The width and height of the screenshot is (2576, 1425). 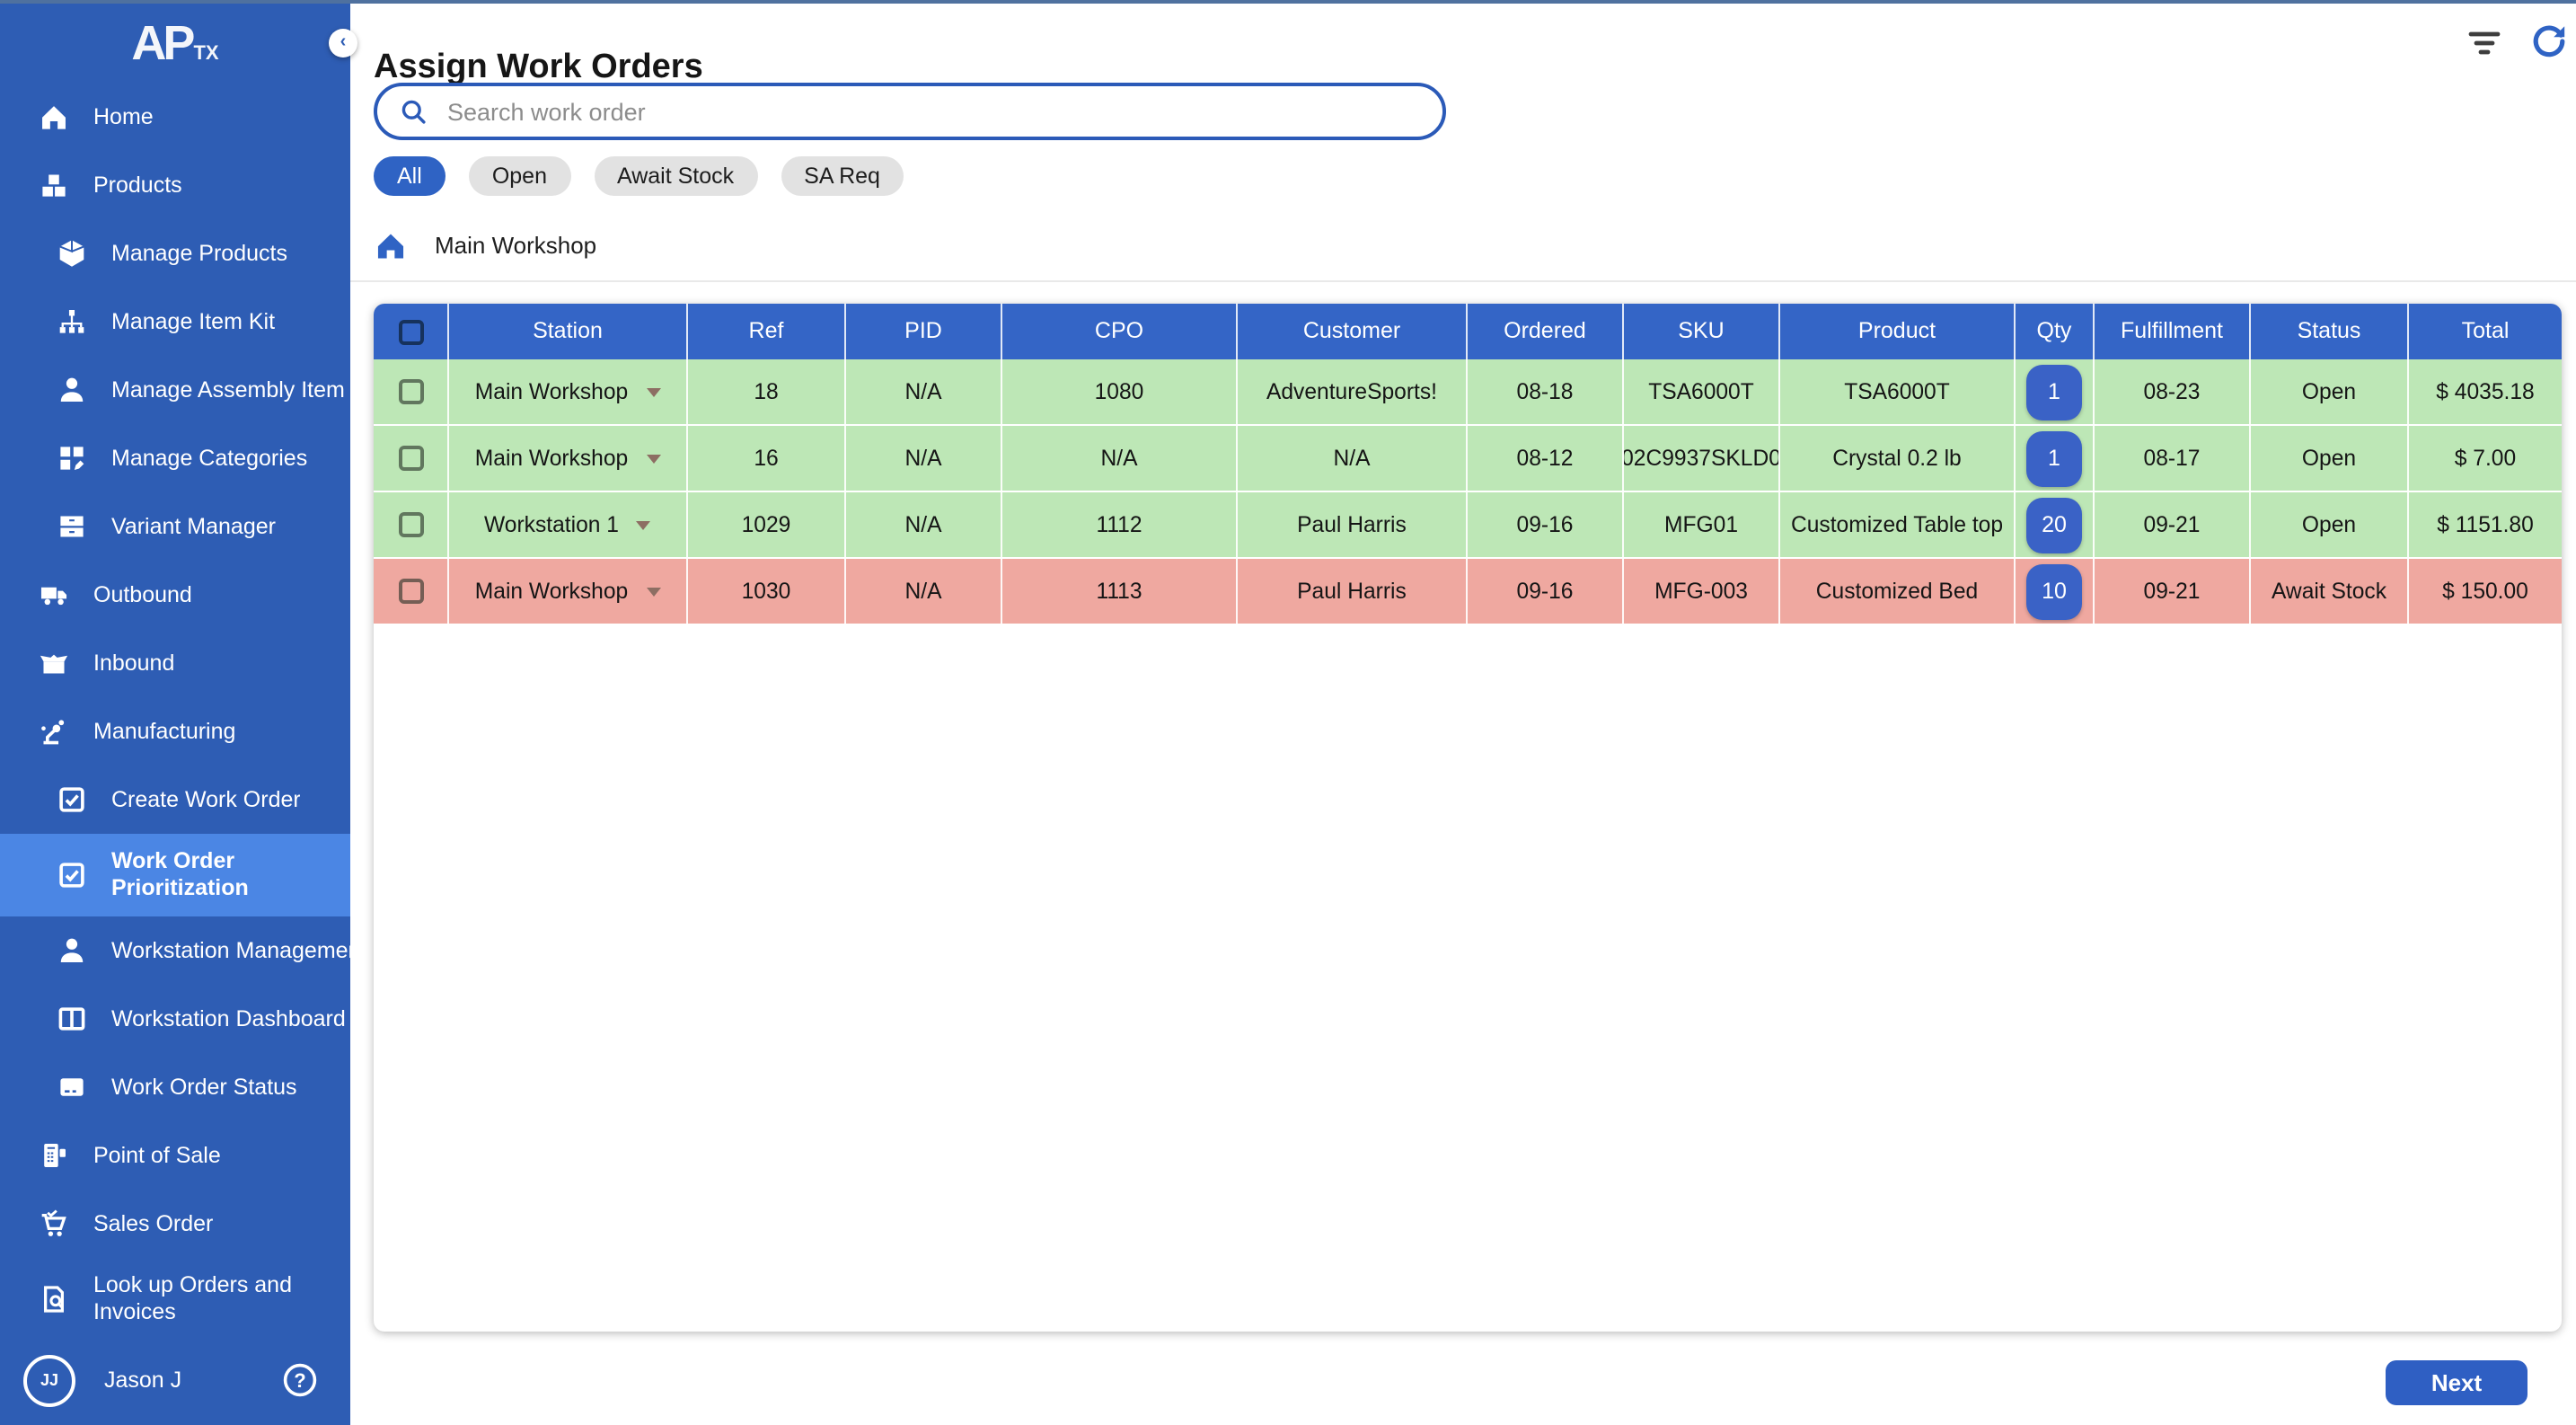 What do you see at coordinates (175, 800) in the screenshot?
I see `sidebar-item-create-work-order: Create Work Order` at bounding box center [175, 800].